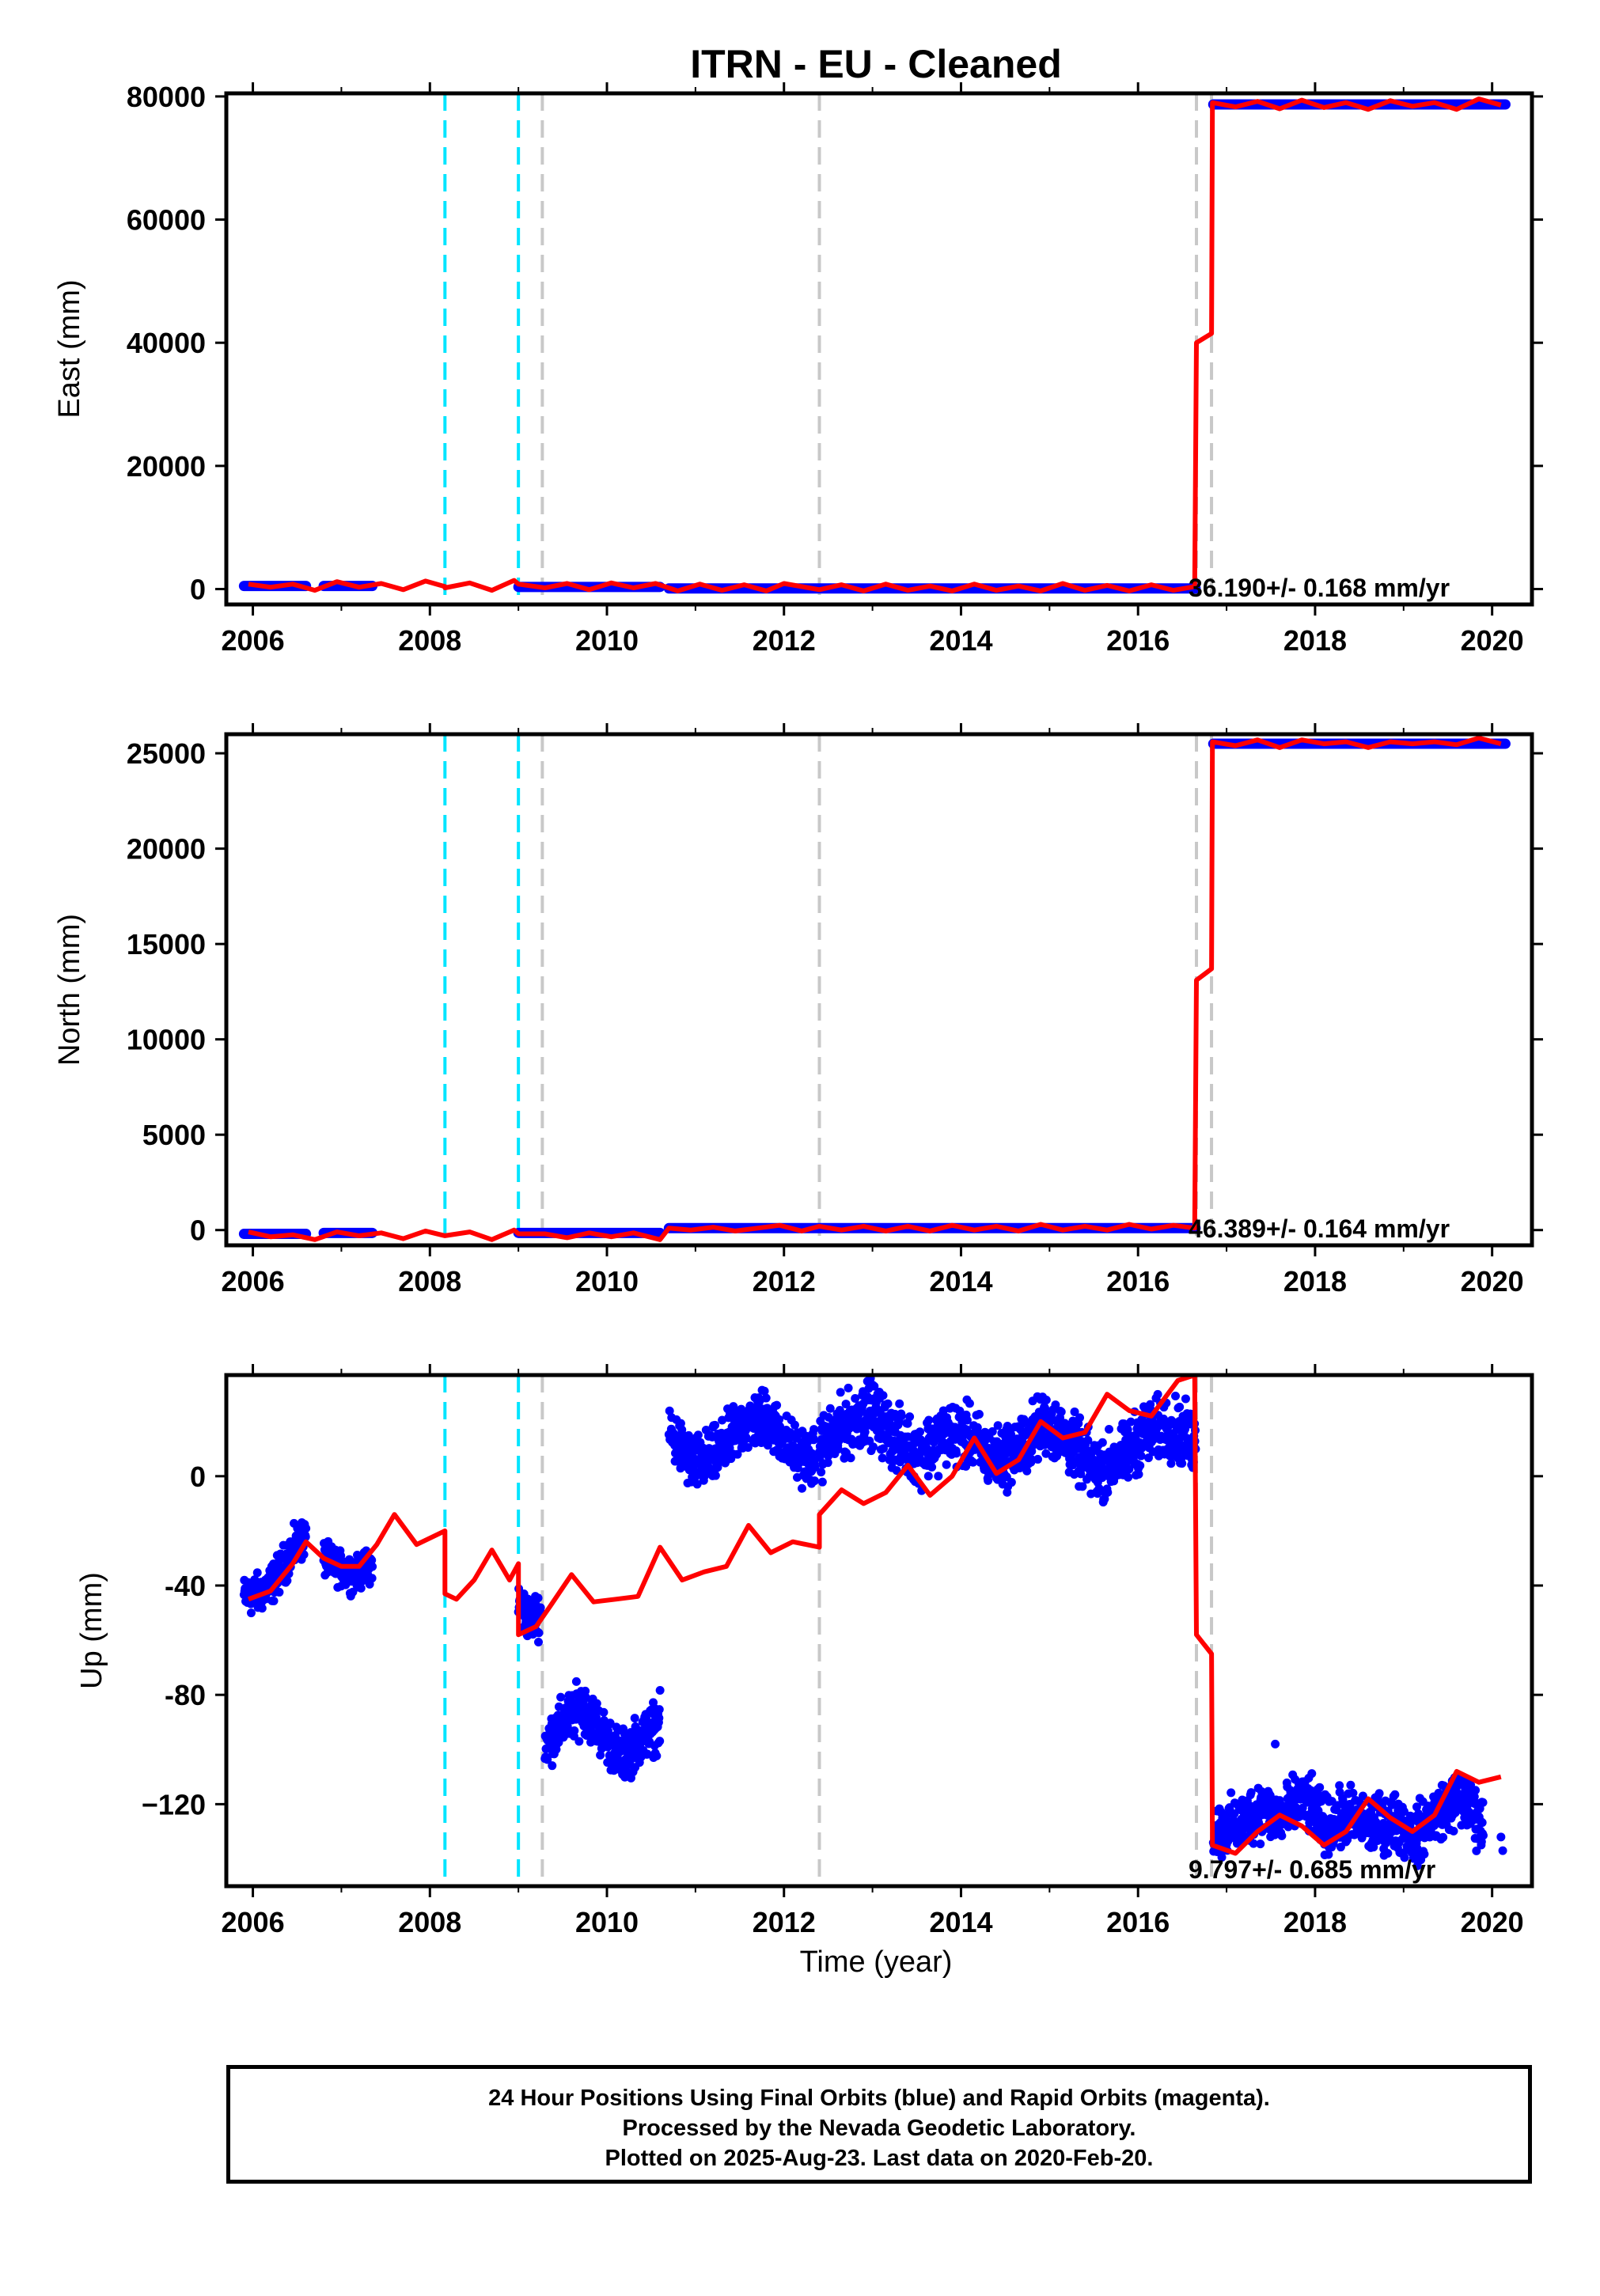  What do you see at coordinates (1492, 1281) in the screenshot?
I see `north-x-tick-label: 2020` at bounding box center [1492, 1281].